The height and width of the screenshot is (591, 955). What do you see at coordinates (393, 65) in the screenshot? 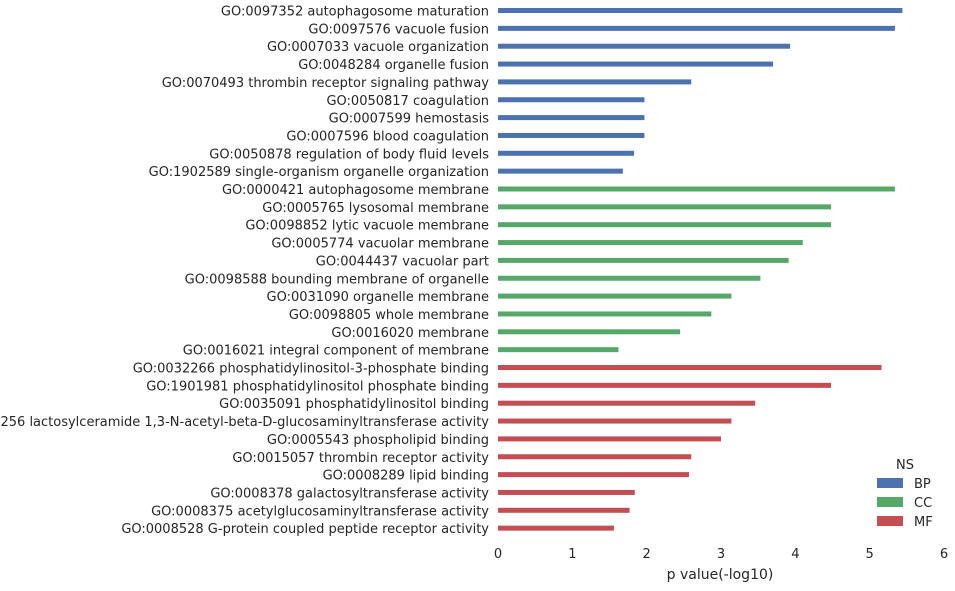
I see `category-label: GO:0048284 organelle fusion` at bounding box center [393, 65].